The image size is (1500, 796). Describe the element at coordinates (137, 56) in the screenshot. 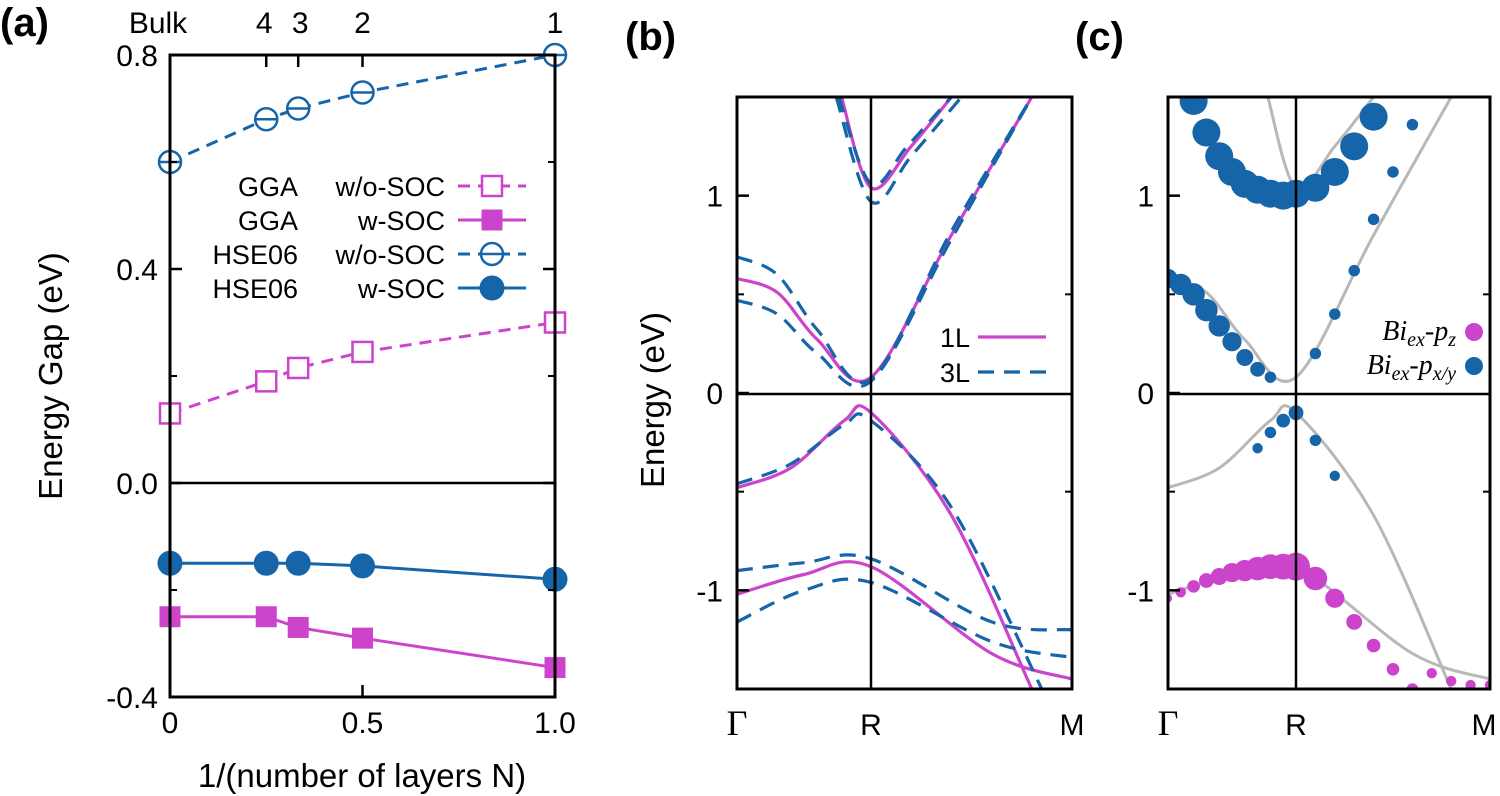

I see `panel-a-ytick-label: 0.8` at that location.